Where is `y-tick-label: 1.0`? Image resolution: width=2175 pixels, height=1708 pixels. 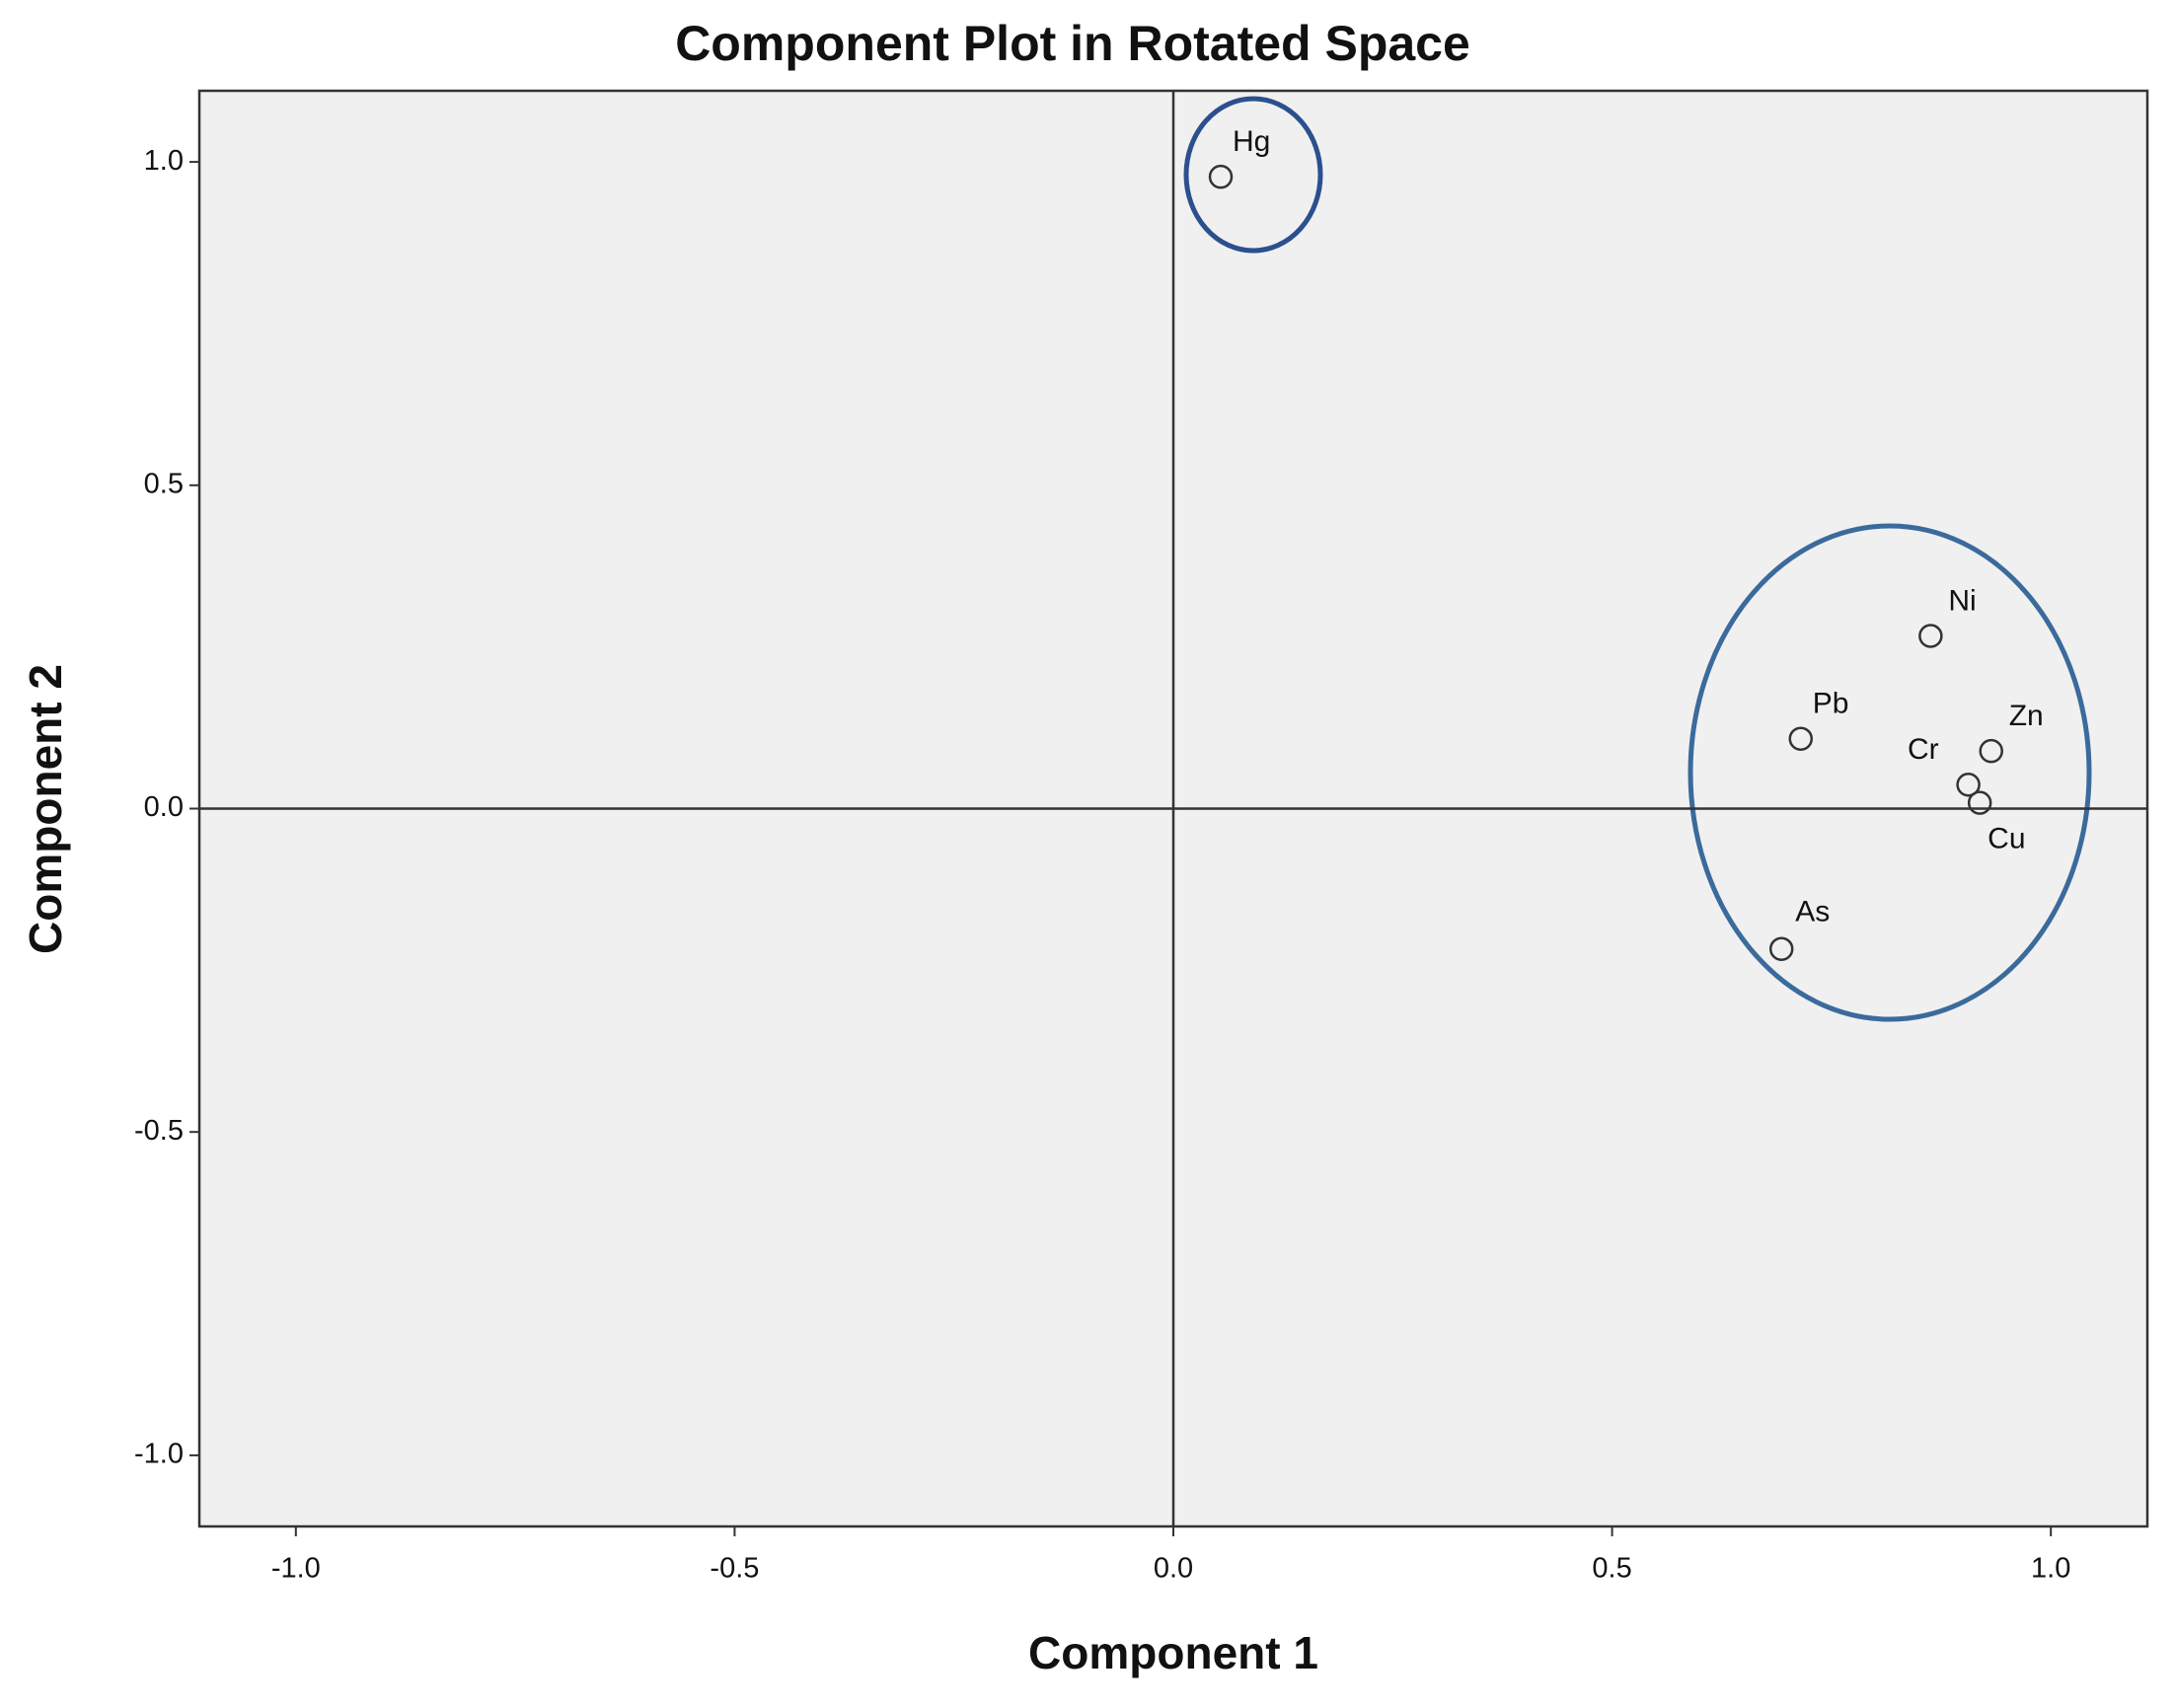 y-tick-label: 1.0 is located at coordinates (164, 161).